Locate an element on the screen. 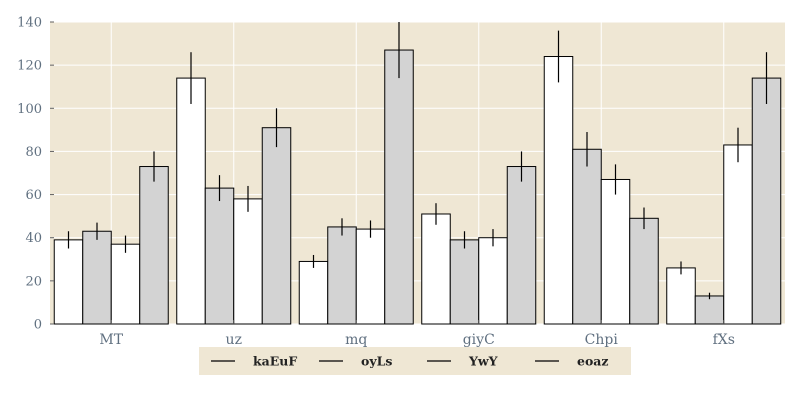 The height and width of the screenshot is (404, 800). x-tick-label: fXs is located at coordinates (724, 340).